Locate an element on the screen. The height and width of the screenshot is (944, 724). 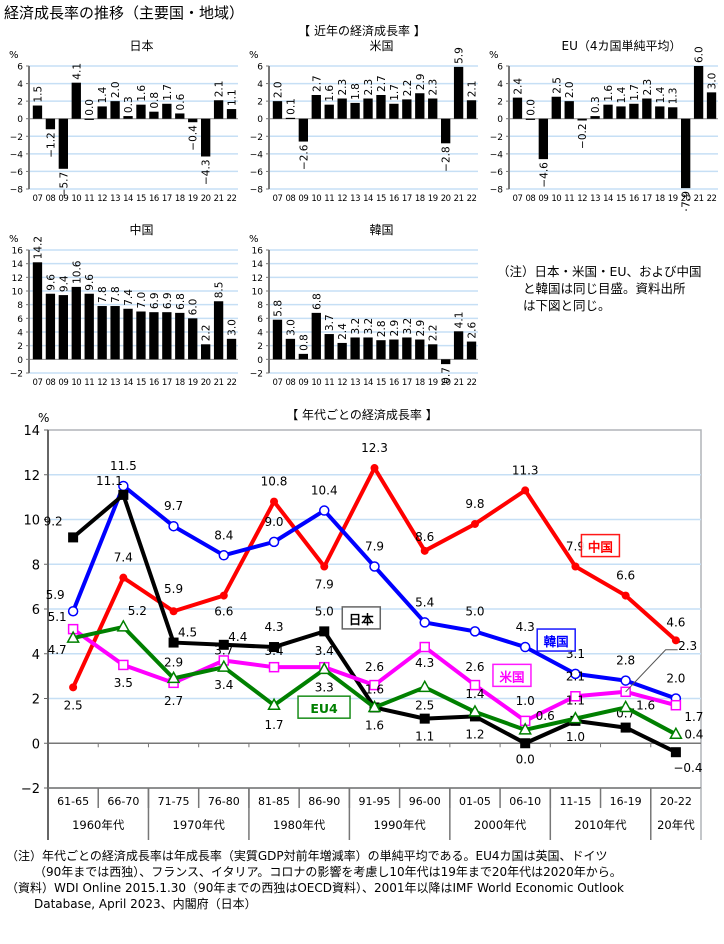
bar-value-label: 10.6 is located at coordinates (77, 272).